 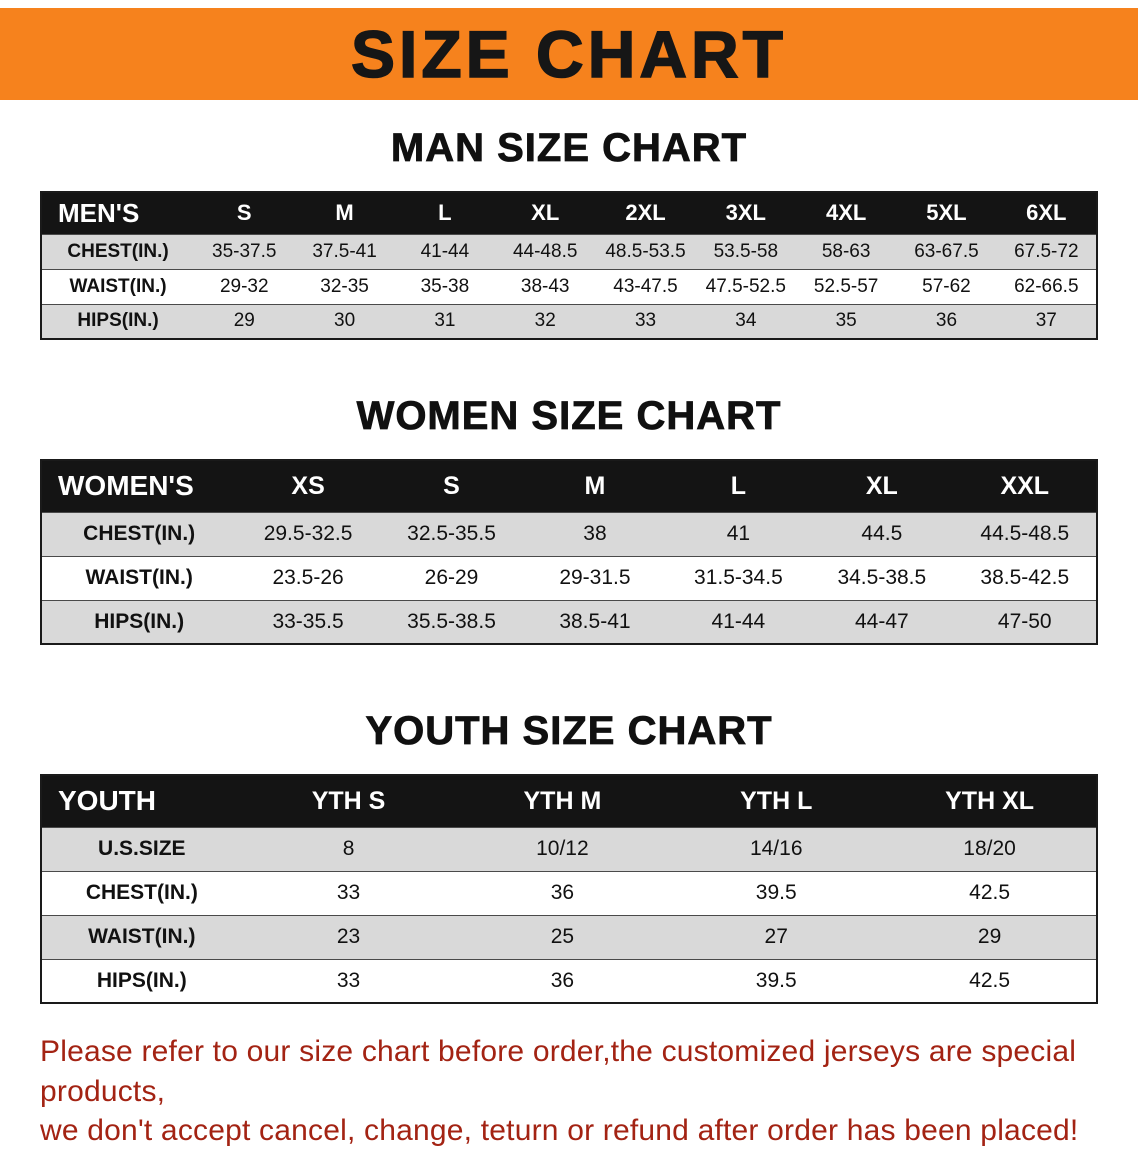 What do you see at coordinates (118, 213) in the screenshot?
I see `table-corner-label: MEN'S` at bounding box center [118, 213].